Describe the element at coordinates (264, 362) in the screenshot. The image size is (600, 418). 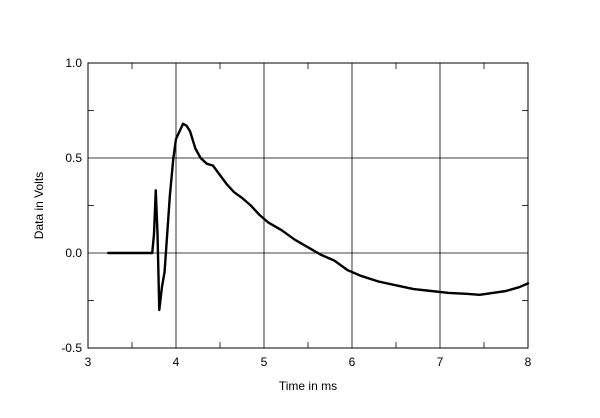
I see `x-tick-label: 5` at that location.